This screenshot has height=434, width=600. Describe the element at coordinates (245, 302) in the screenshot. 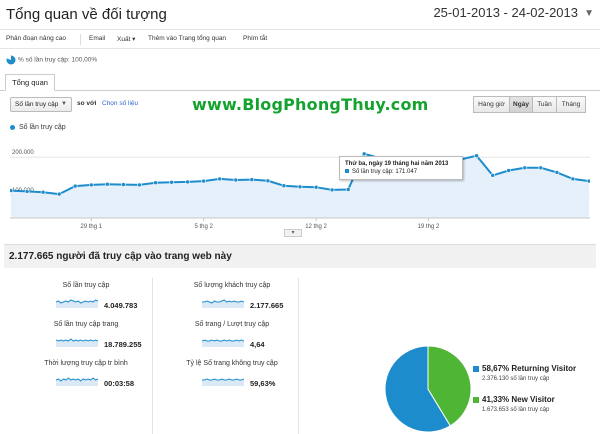

I see `stat-visitors: Số lượng khách truy cập 2.177.665` at that location.